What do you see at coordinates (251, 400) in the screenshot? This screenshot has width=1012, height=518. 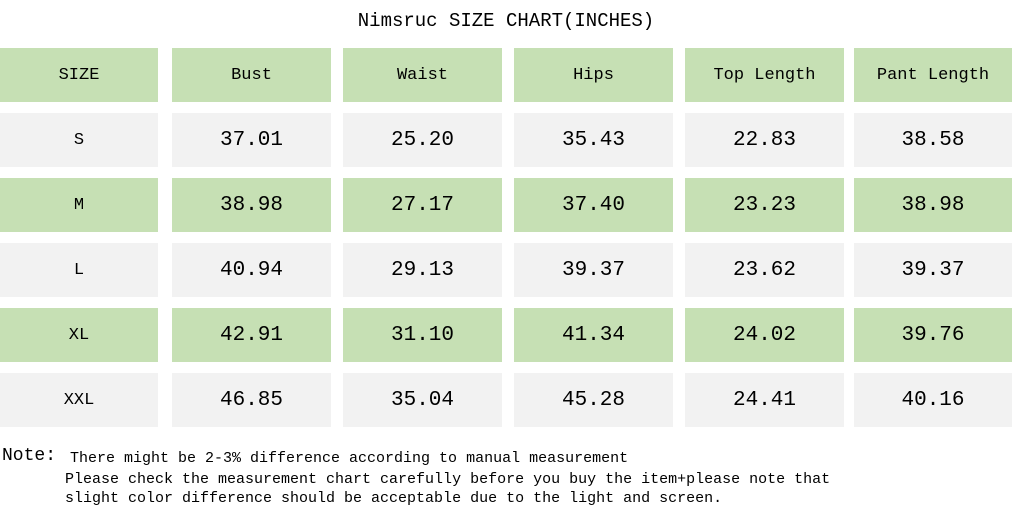 I see `table-cell: 46.85` at bounding box center [251, 400].